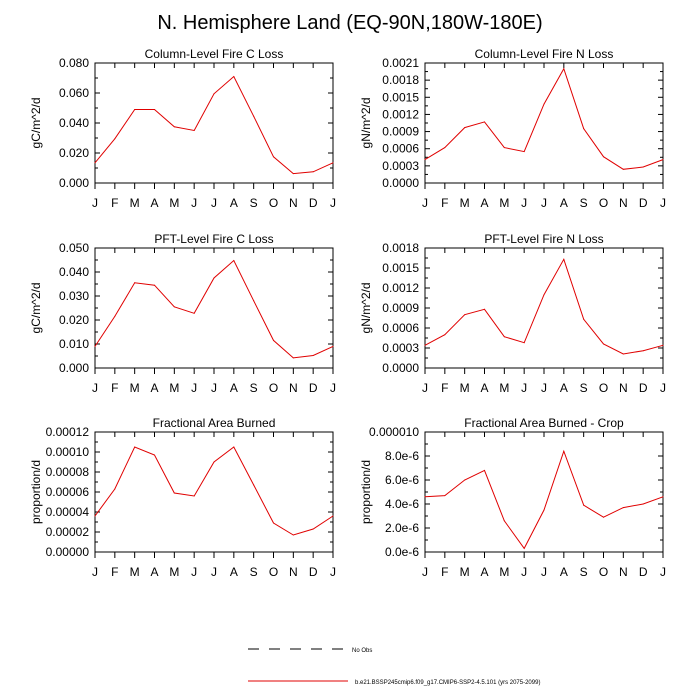 Image resolution: width=700 pixels, height=700 pixels. What do you see at coordinates (68, 432) in the screenshot?
I see `y-tick-label: 0.00012` at bounding box center [68, 432].